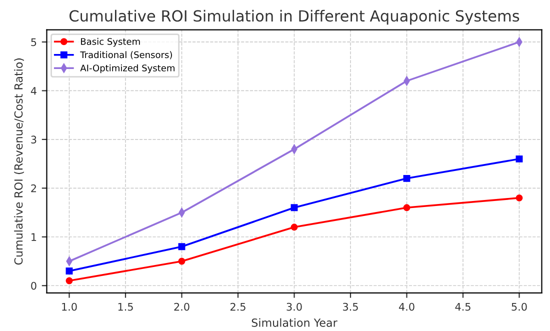  What do you see at coordinates (350, 306) in the screenshot?
I see `x-tick-label: 3.5` at bounding box center [350, 306].